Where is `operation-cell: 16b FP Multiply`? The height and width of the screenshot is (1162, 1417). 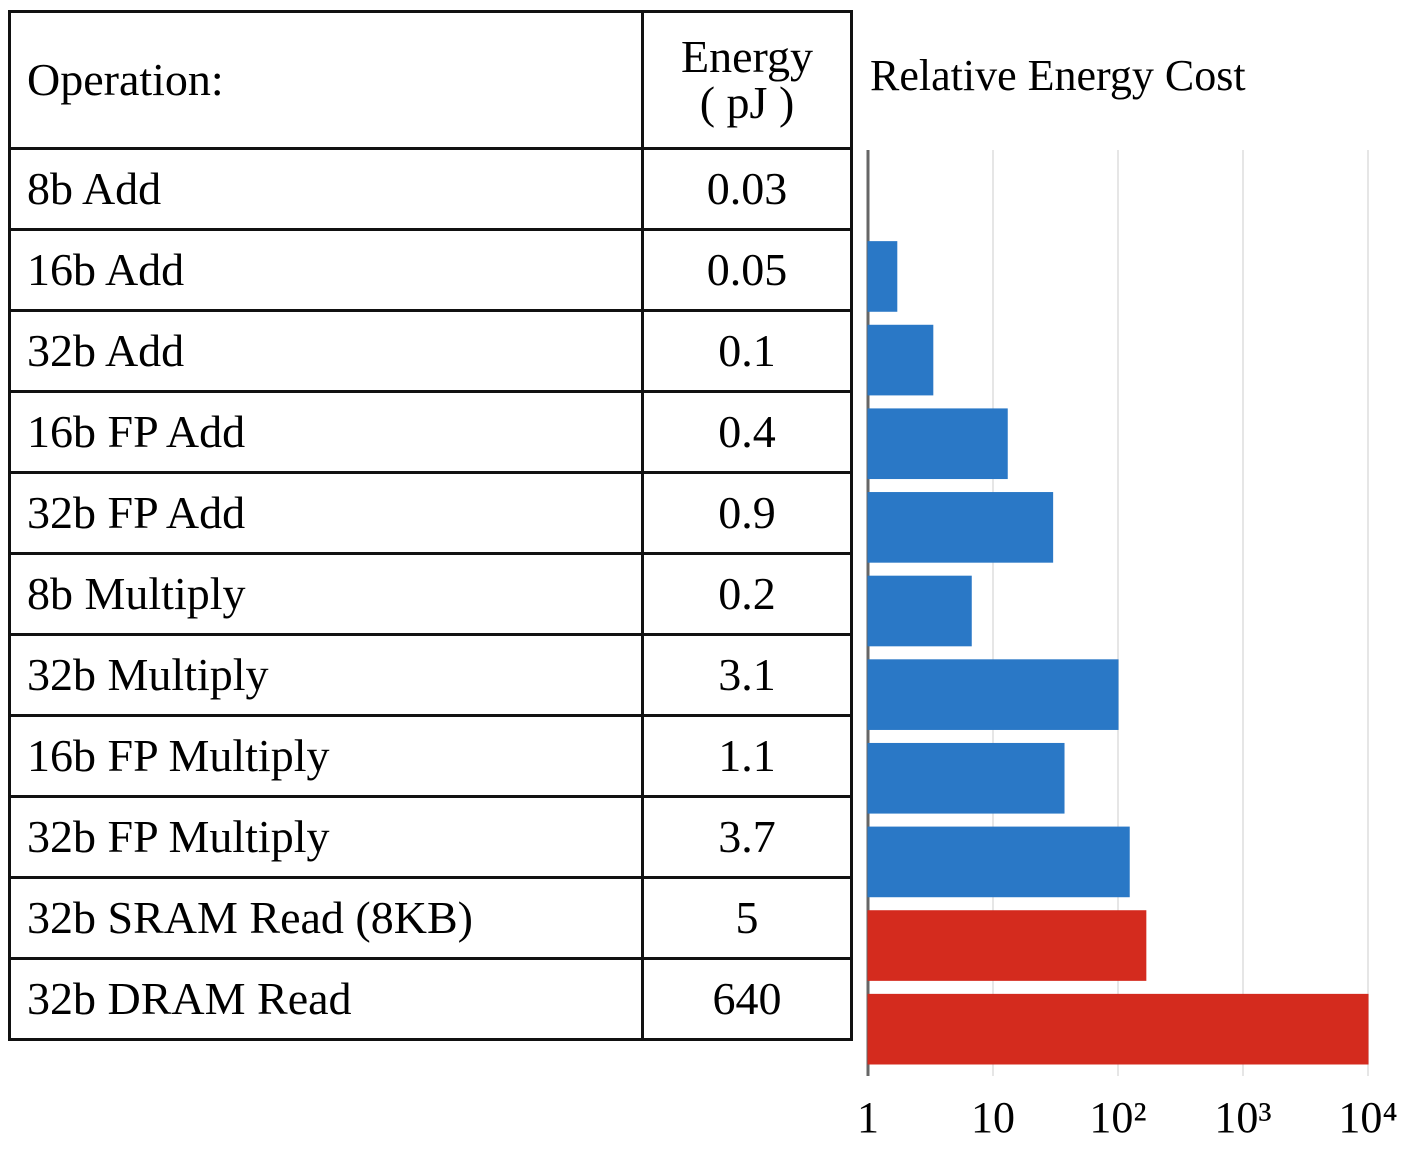
operation-cell: 16b FP Multiply is located at coordinates (326, 756).